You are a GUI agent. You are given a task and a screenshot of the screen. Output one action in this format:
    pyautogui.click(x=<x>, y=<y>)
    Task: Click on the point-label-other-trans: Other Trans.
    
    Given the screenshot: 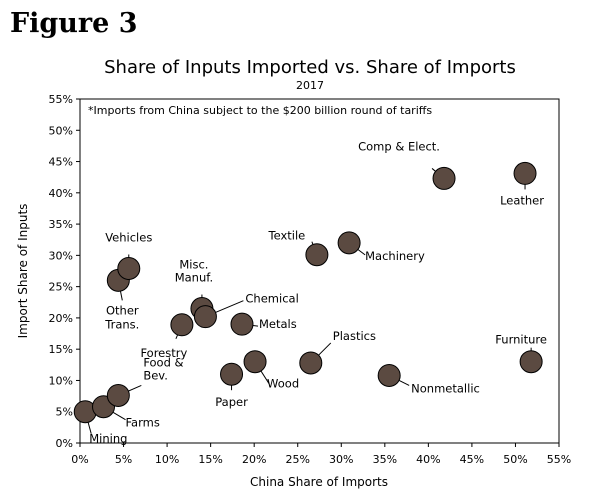 What is the action you would take?
    pyautogui.click(x=121, y=317)
    